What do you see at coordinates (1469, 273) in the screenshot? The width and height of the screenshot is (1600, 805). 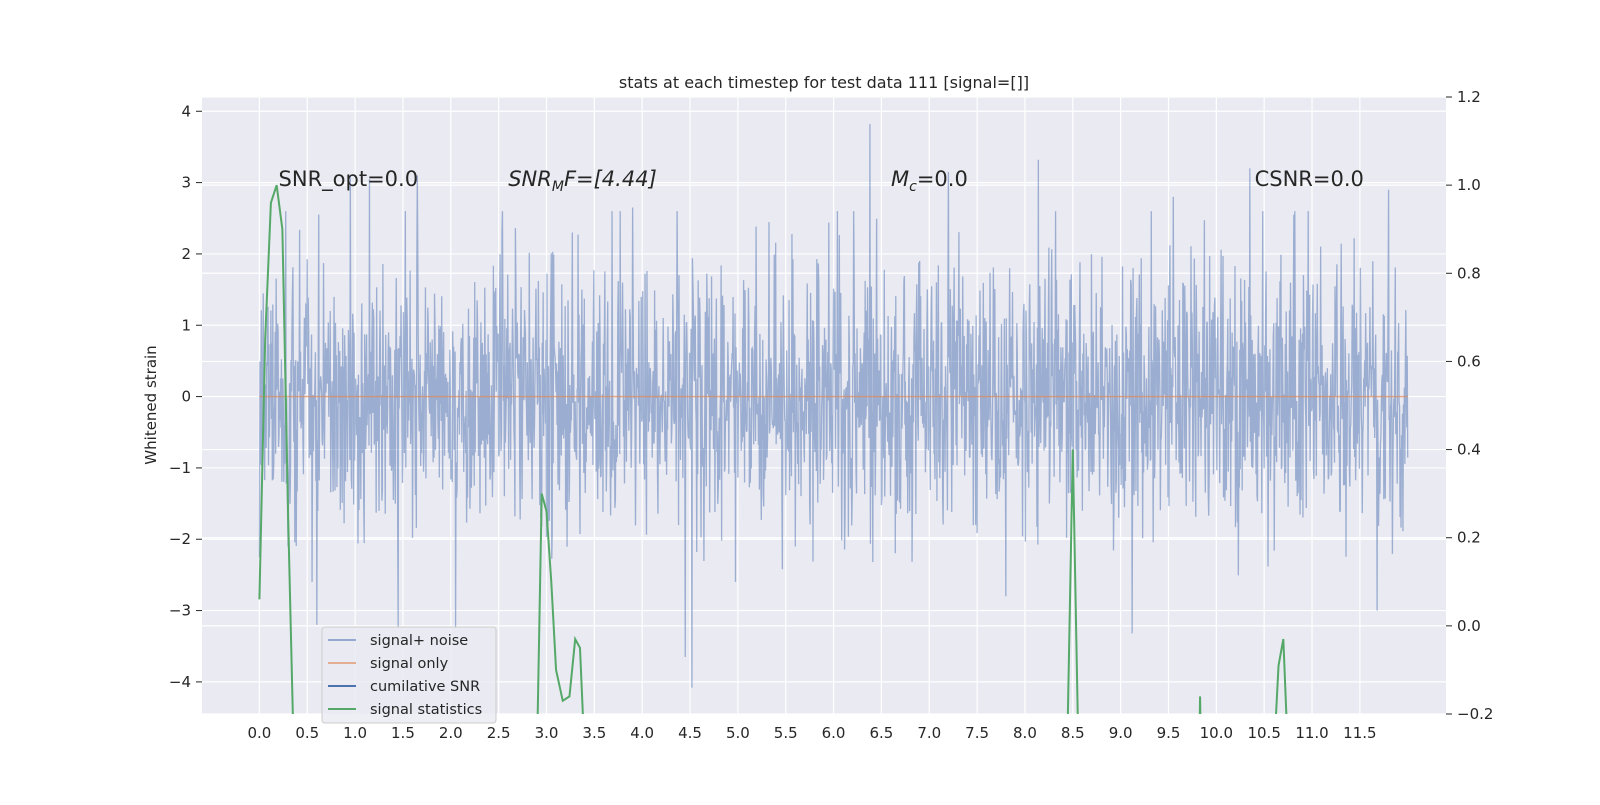 I see `y2-tick-label: 0.8` at bounding box center [1469, 273].